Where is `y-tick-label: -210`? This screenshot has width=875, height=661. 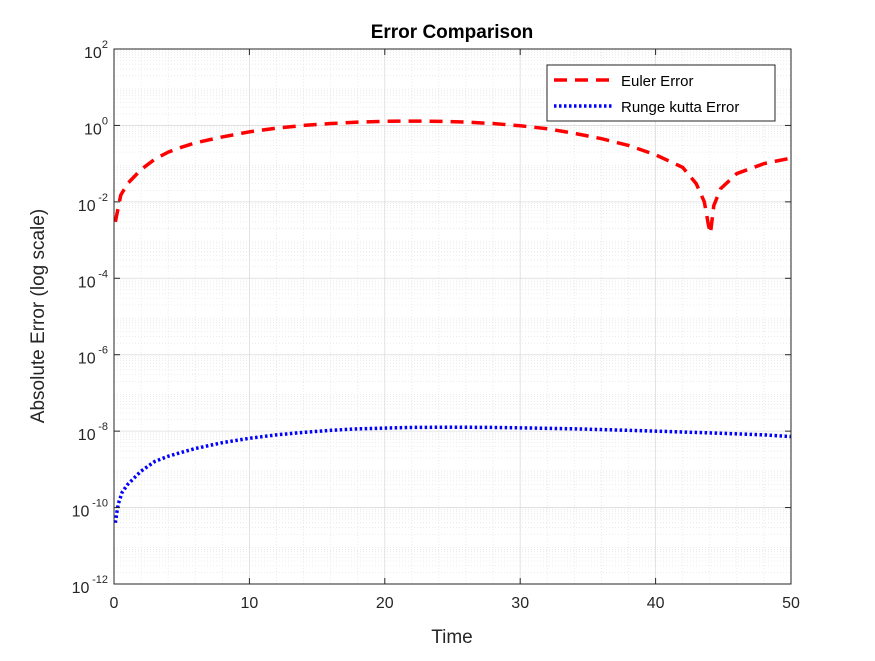 y-tick-label: -210 is located at coordinates (93, 203).